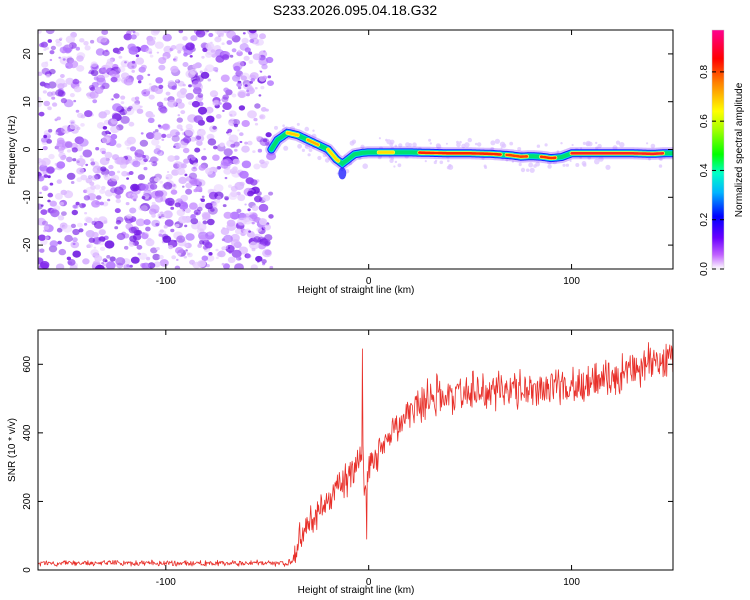 This screenshot has height=600, width=750. I want to click on colorbar-gradient, so click(718, 149).